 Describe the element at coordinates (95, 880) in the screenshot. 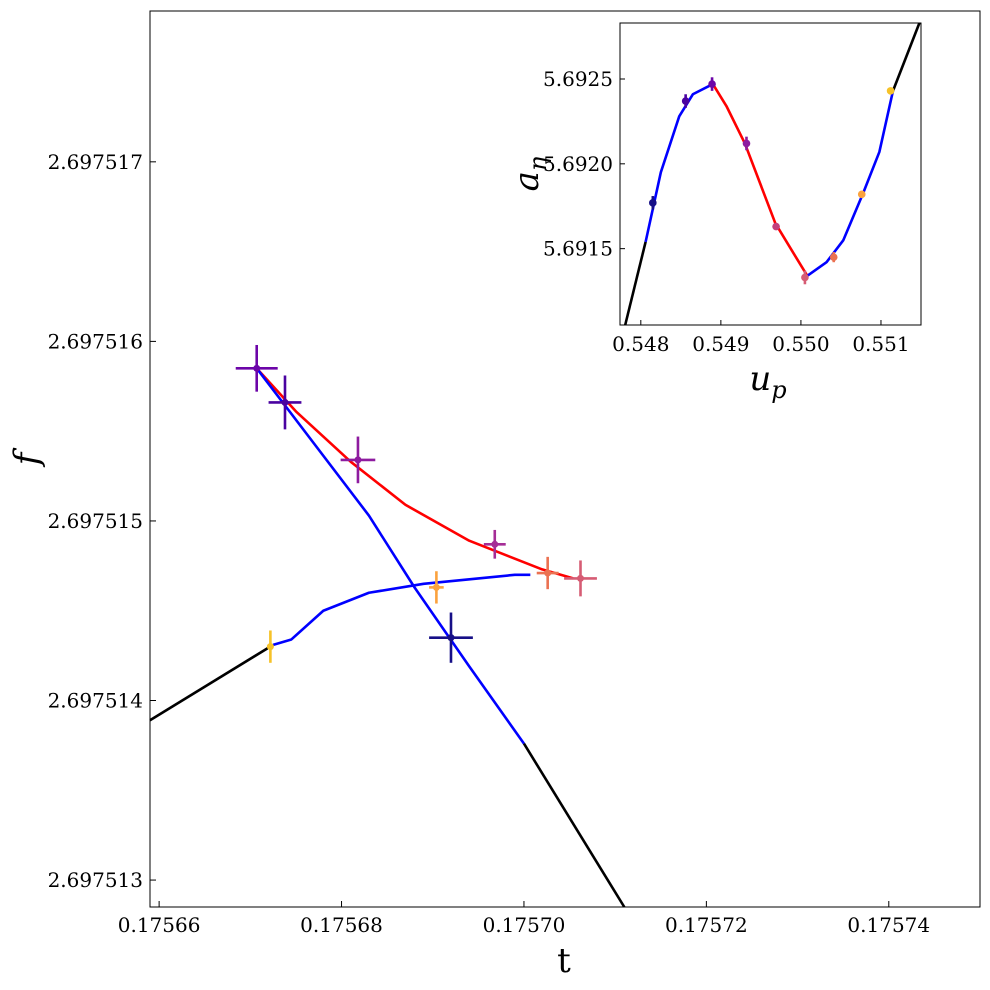

I see `main-y-tick-label: 2.697513` at that location.